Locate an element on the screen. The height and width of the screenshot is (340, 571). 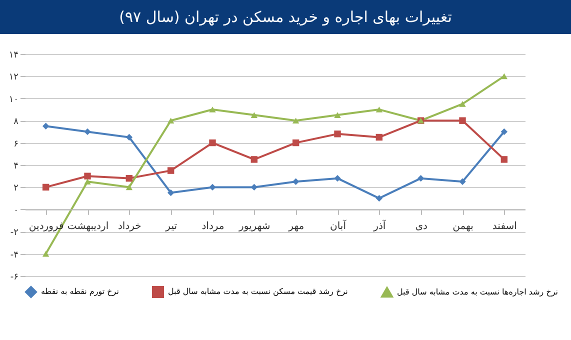
y-tick-label: -۶ is located at coordinates (14, 277).